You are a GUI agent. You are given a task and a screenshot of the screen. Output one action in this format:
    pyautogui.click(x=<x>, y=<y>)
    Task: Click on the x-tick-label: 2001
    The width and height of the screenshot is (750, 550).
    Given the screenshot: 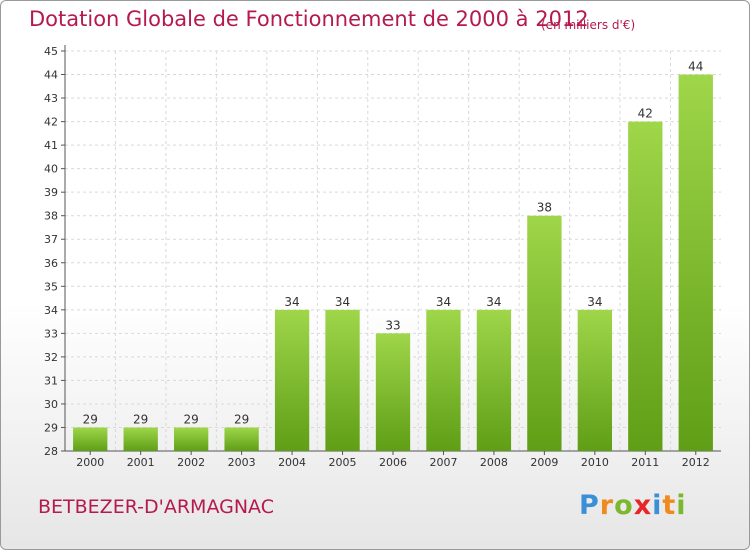 What is the action you would take?
    pyautogui.click(x=141, y=462)
    